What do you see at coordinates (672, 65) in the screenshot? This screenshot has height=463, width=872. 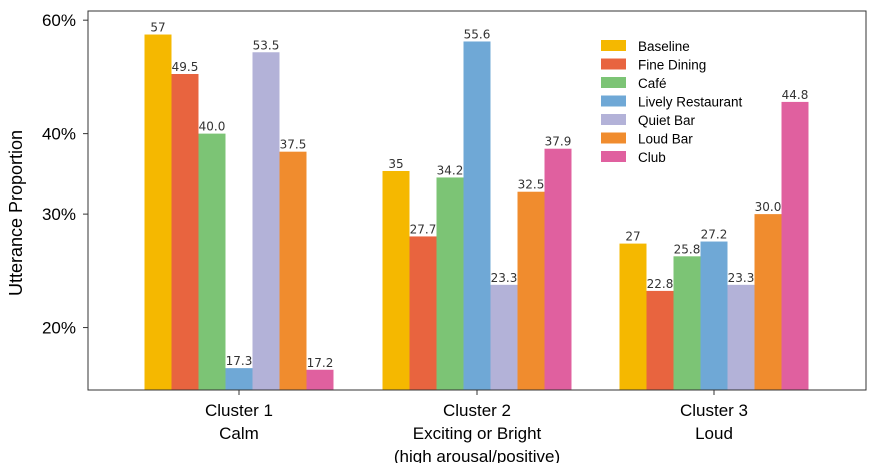 I see `legend-entry: Fine Dining` at bounding box center [672, 65].